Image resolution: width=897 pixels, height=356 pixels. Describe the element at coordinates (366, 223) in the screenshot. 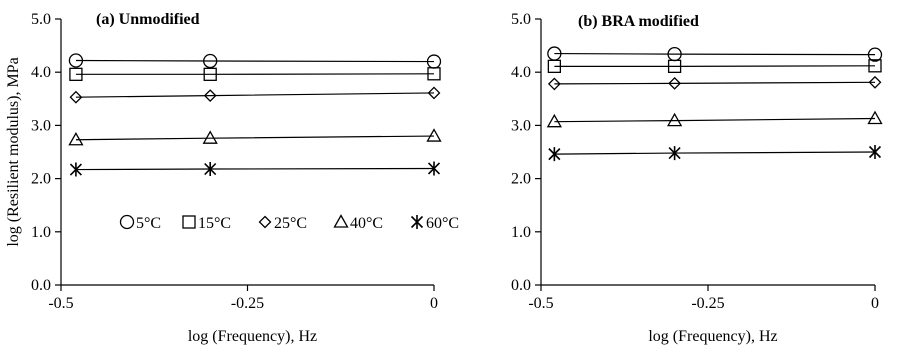

I see `legend-label: 40°C` at that location.